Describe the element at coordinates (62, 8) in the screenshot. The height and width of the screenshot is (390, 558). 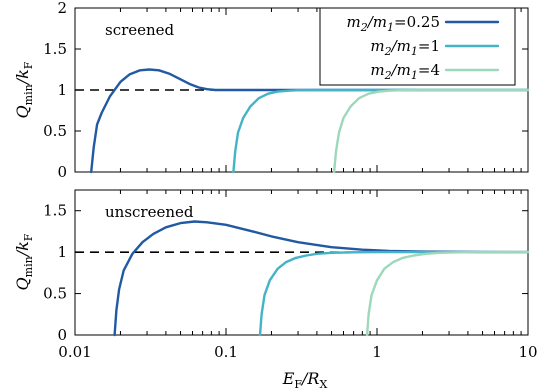
I see `y-tick-label: 2` at that location.